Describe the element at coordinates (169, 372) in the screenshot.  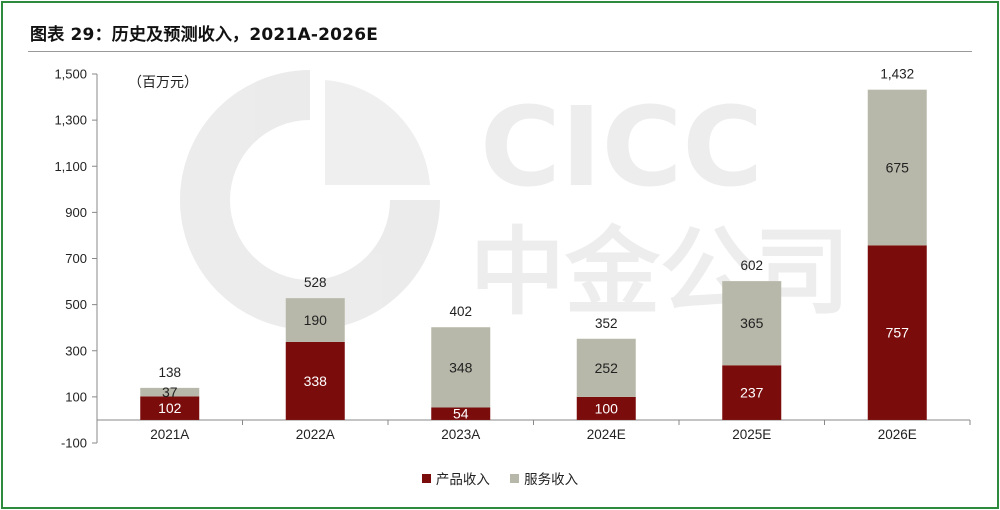
I see `data-label-total: 138` at that location.